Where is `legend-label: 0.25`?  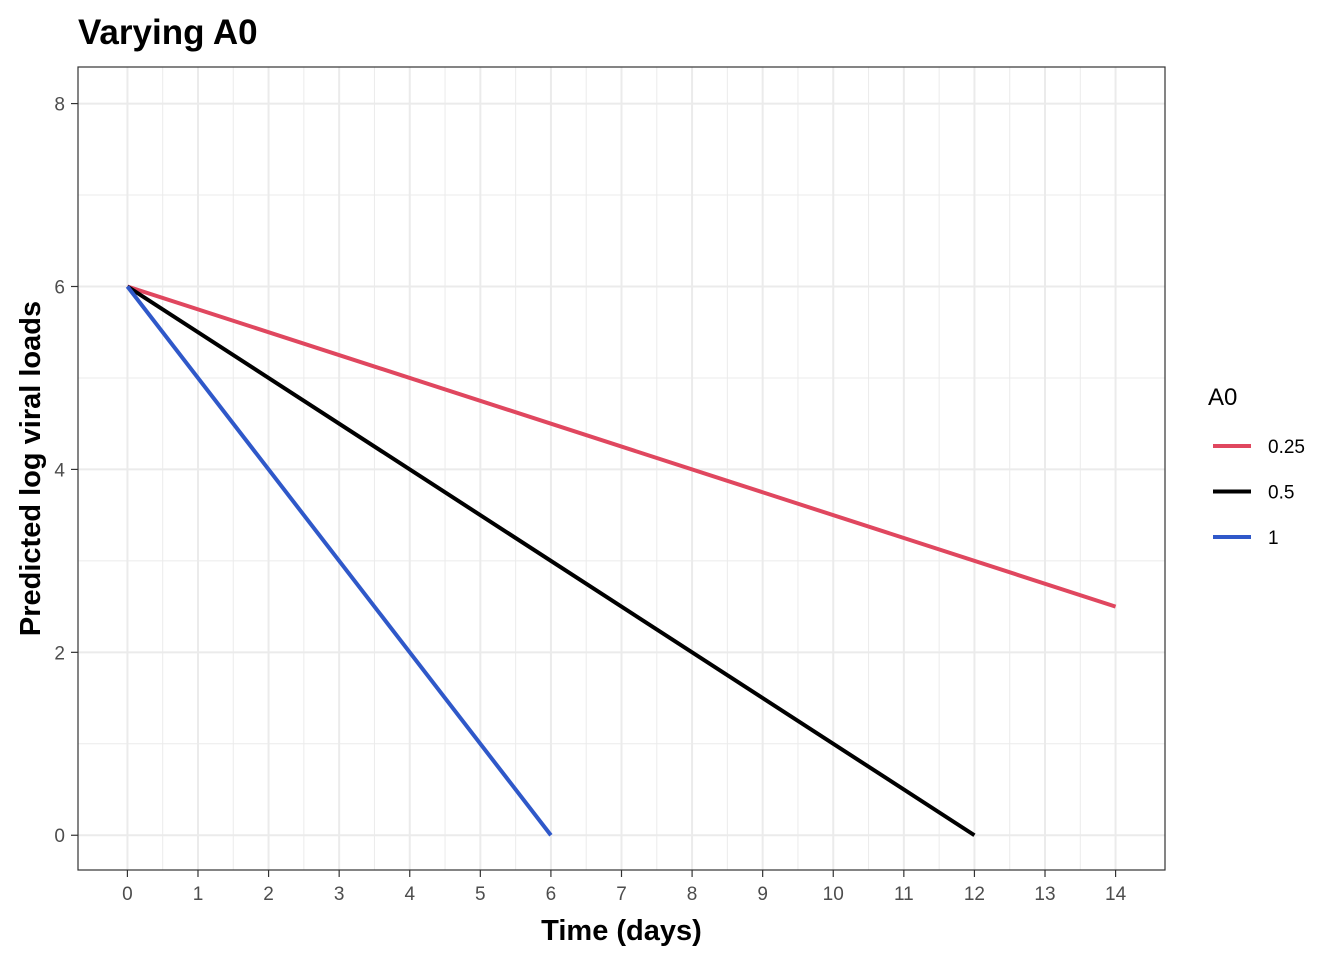
legend-label: 0.25 is located at coordinates (1286, 447).